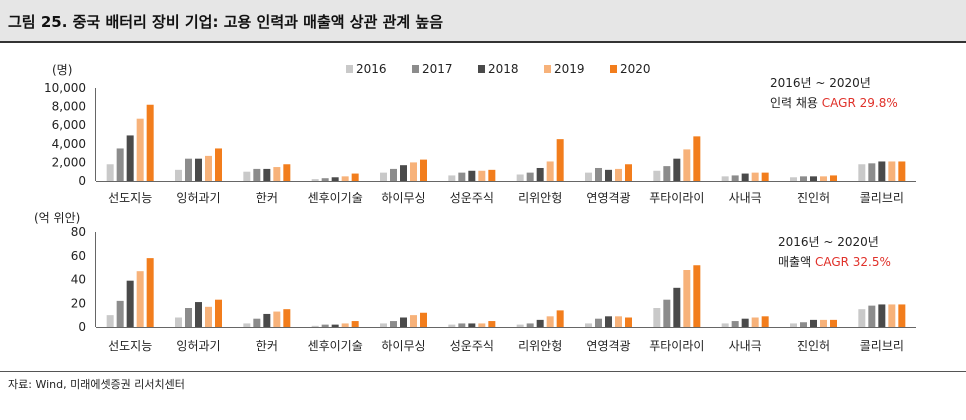  Describe the element at coordinates (540, 346) in the screenshot. I see `category-label: 리위안헝` at that location.